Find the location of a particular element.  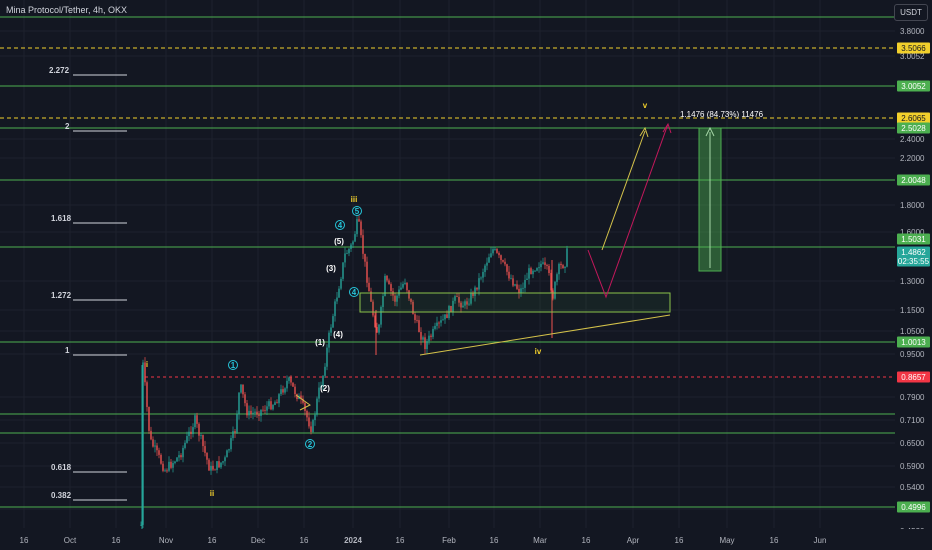

sub-wave-label: (1) is located at coordinates (320, 342).